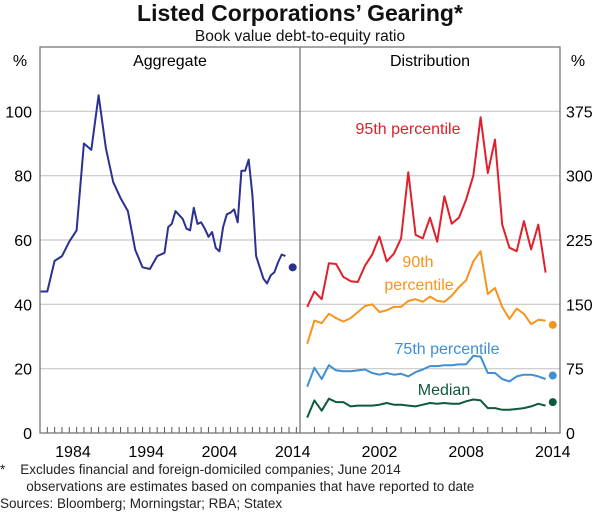  What do you see at coordinates (23, 241) in the screenshot?
I see `y-tick-label: 60` at bounding box center [23, 241].